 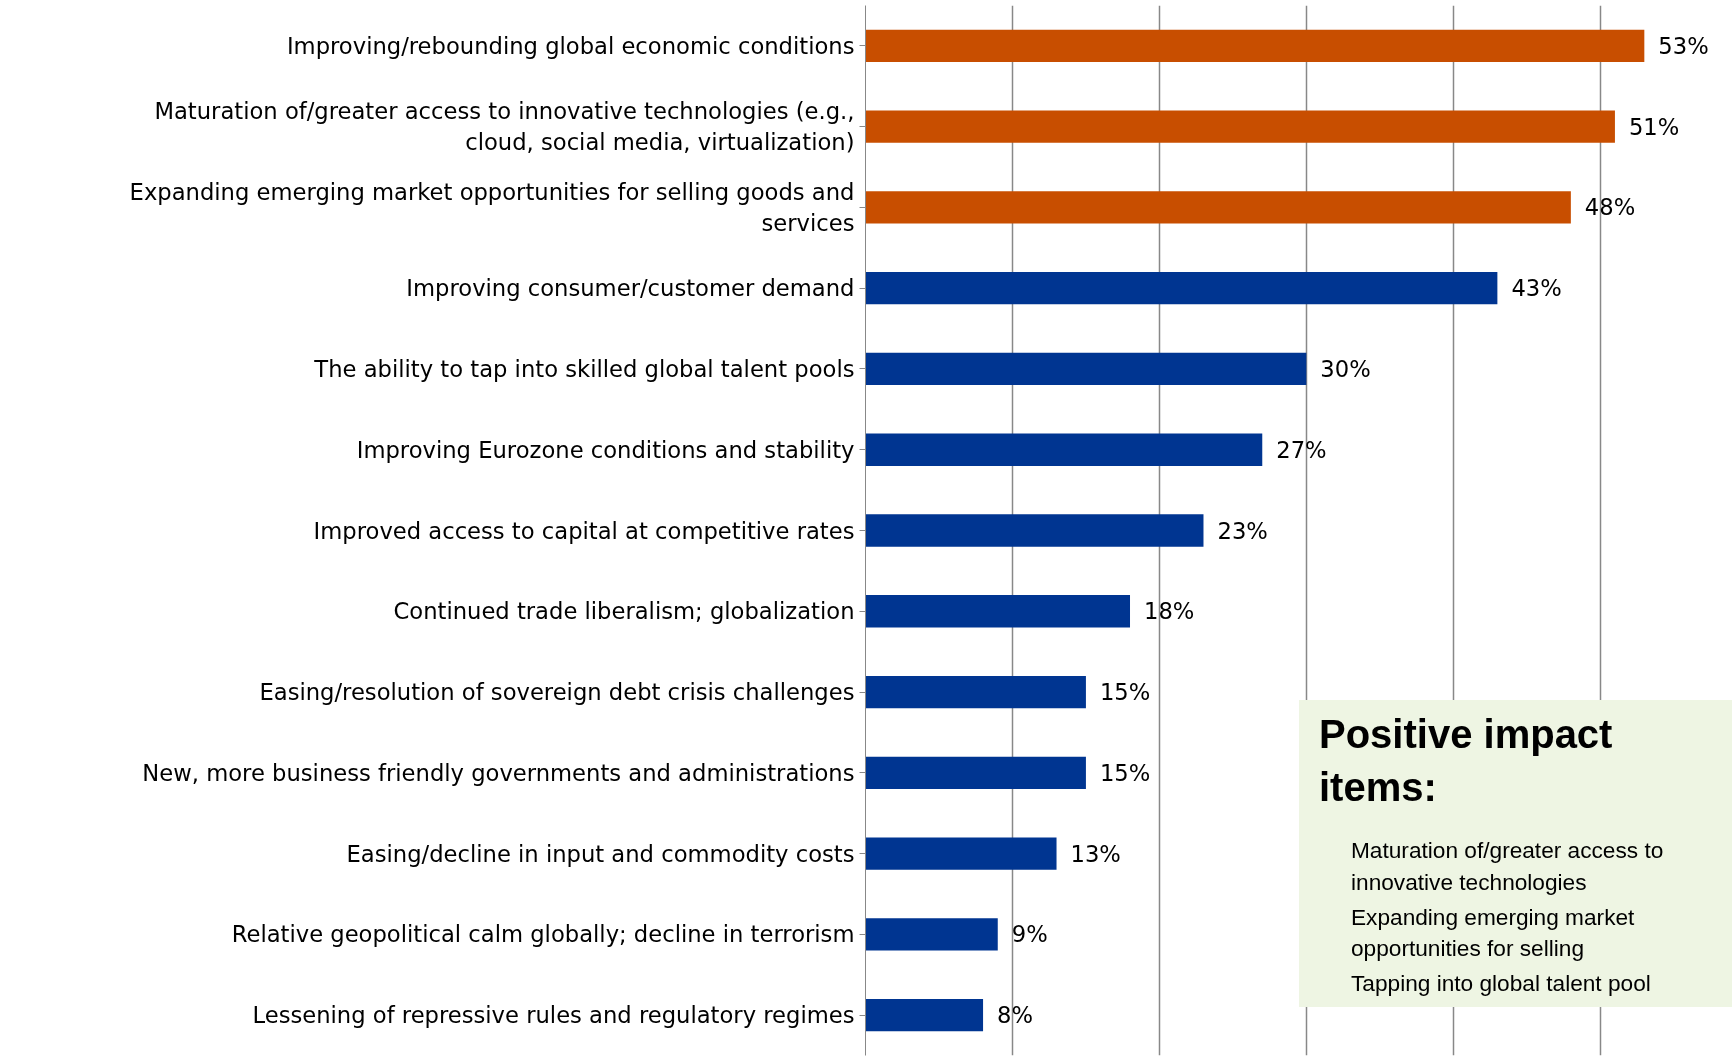 I want to click on y-tick-label: Easing/decline in input and commodity costs, so click(x=600, y=853).